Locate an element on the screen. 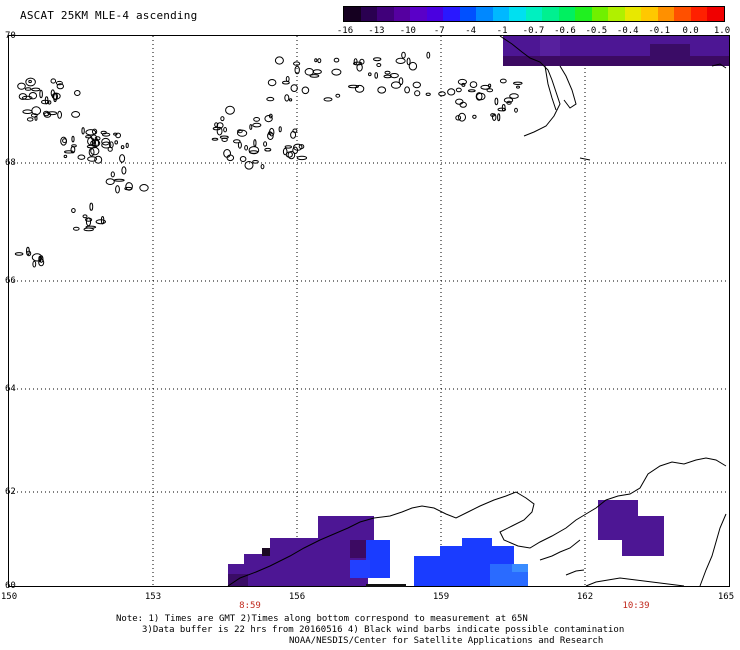 The width and height of the screenshot is (740, 650). lat-label-66: 66 is located at coordinates (10, 281).